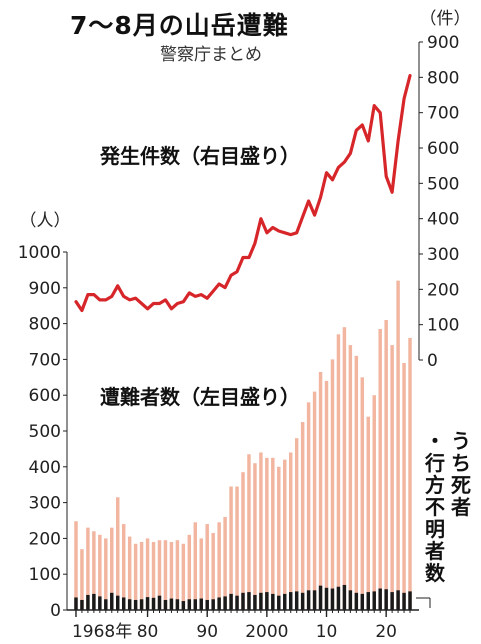  Describe the element at coordinates (200, 397) in the screenshot. I see `victims-series-label: 遭難者数（左目盛り）` at that location.